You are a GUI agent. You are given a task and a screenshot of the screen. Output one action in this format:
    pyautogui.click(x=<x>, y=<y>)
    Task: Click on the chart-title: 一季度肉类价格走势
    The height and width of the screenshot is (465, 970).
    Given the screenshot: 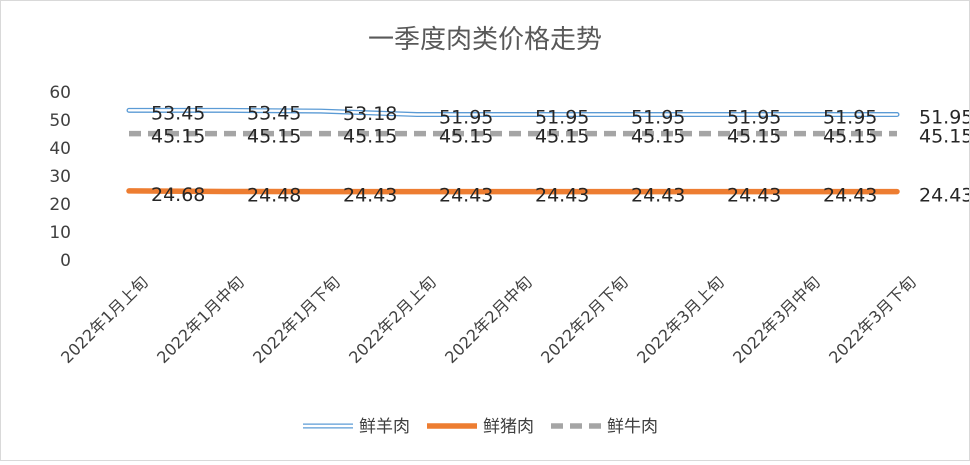 What is the action you would take?
    pyautogui.click(x=485, y=40)
    